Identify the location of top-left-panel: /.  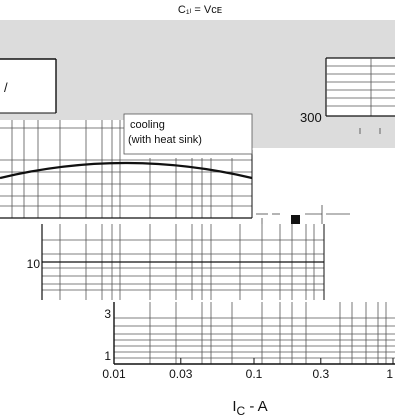
(28, 86).